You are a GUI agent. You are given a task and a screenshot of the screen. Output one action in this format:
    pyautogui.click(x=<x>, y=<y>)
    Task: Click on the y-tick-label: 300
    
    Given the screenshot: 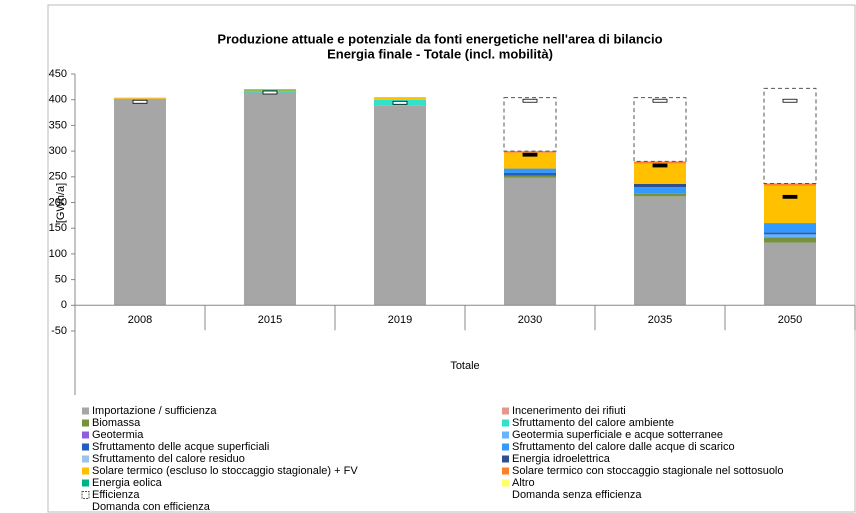 What is the action you would take?
    pyautogui.click(x=58, y=151)
    